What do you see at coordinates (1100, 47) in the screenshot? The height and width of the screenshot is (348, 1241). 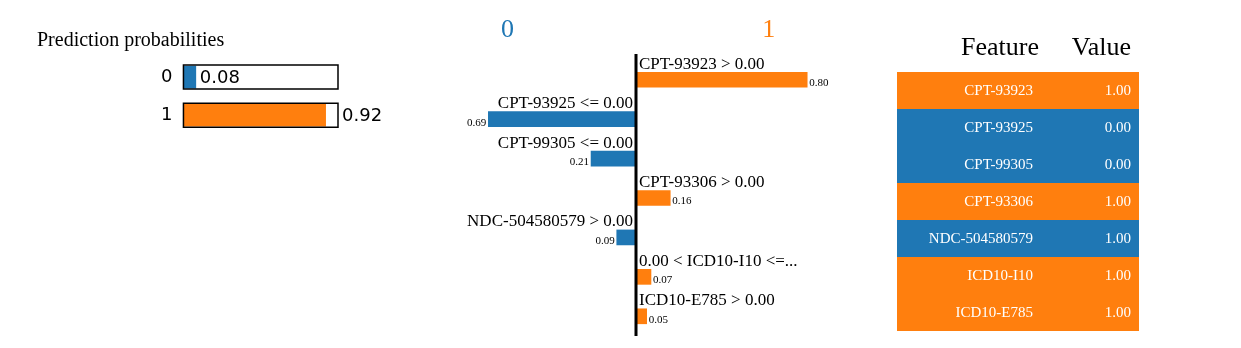 I see `text: Value` at bounding box center [1100, 47].